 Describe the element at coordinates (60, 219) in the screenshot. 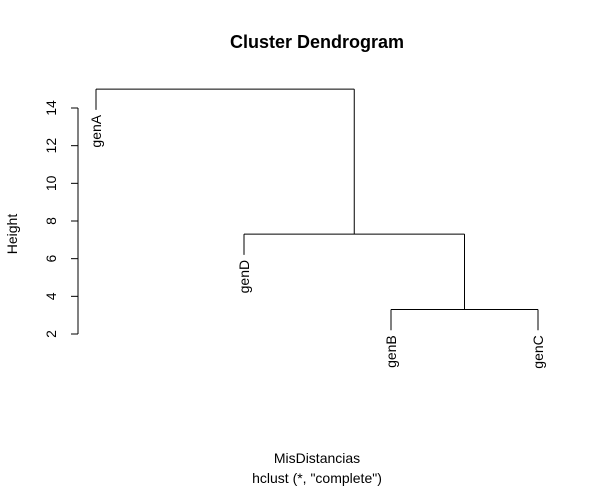

I see `y-ticks: 2 4 6 8 10 12 14` at that location.